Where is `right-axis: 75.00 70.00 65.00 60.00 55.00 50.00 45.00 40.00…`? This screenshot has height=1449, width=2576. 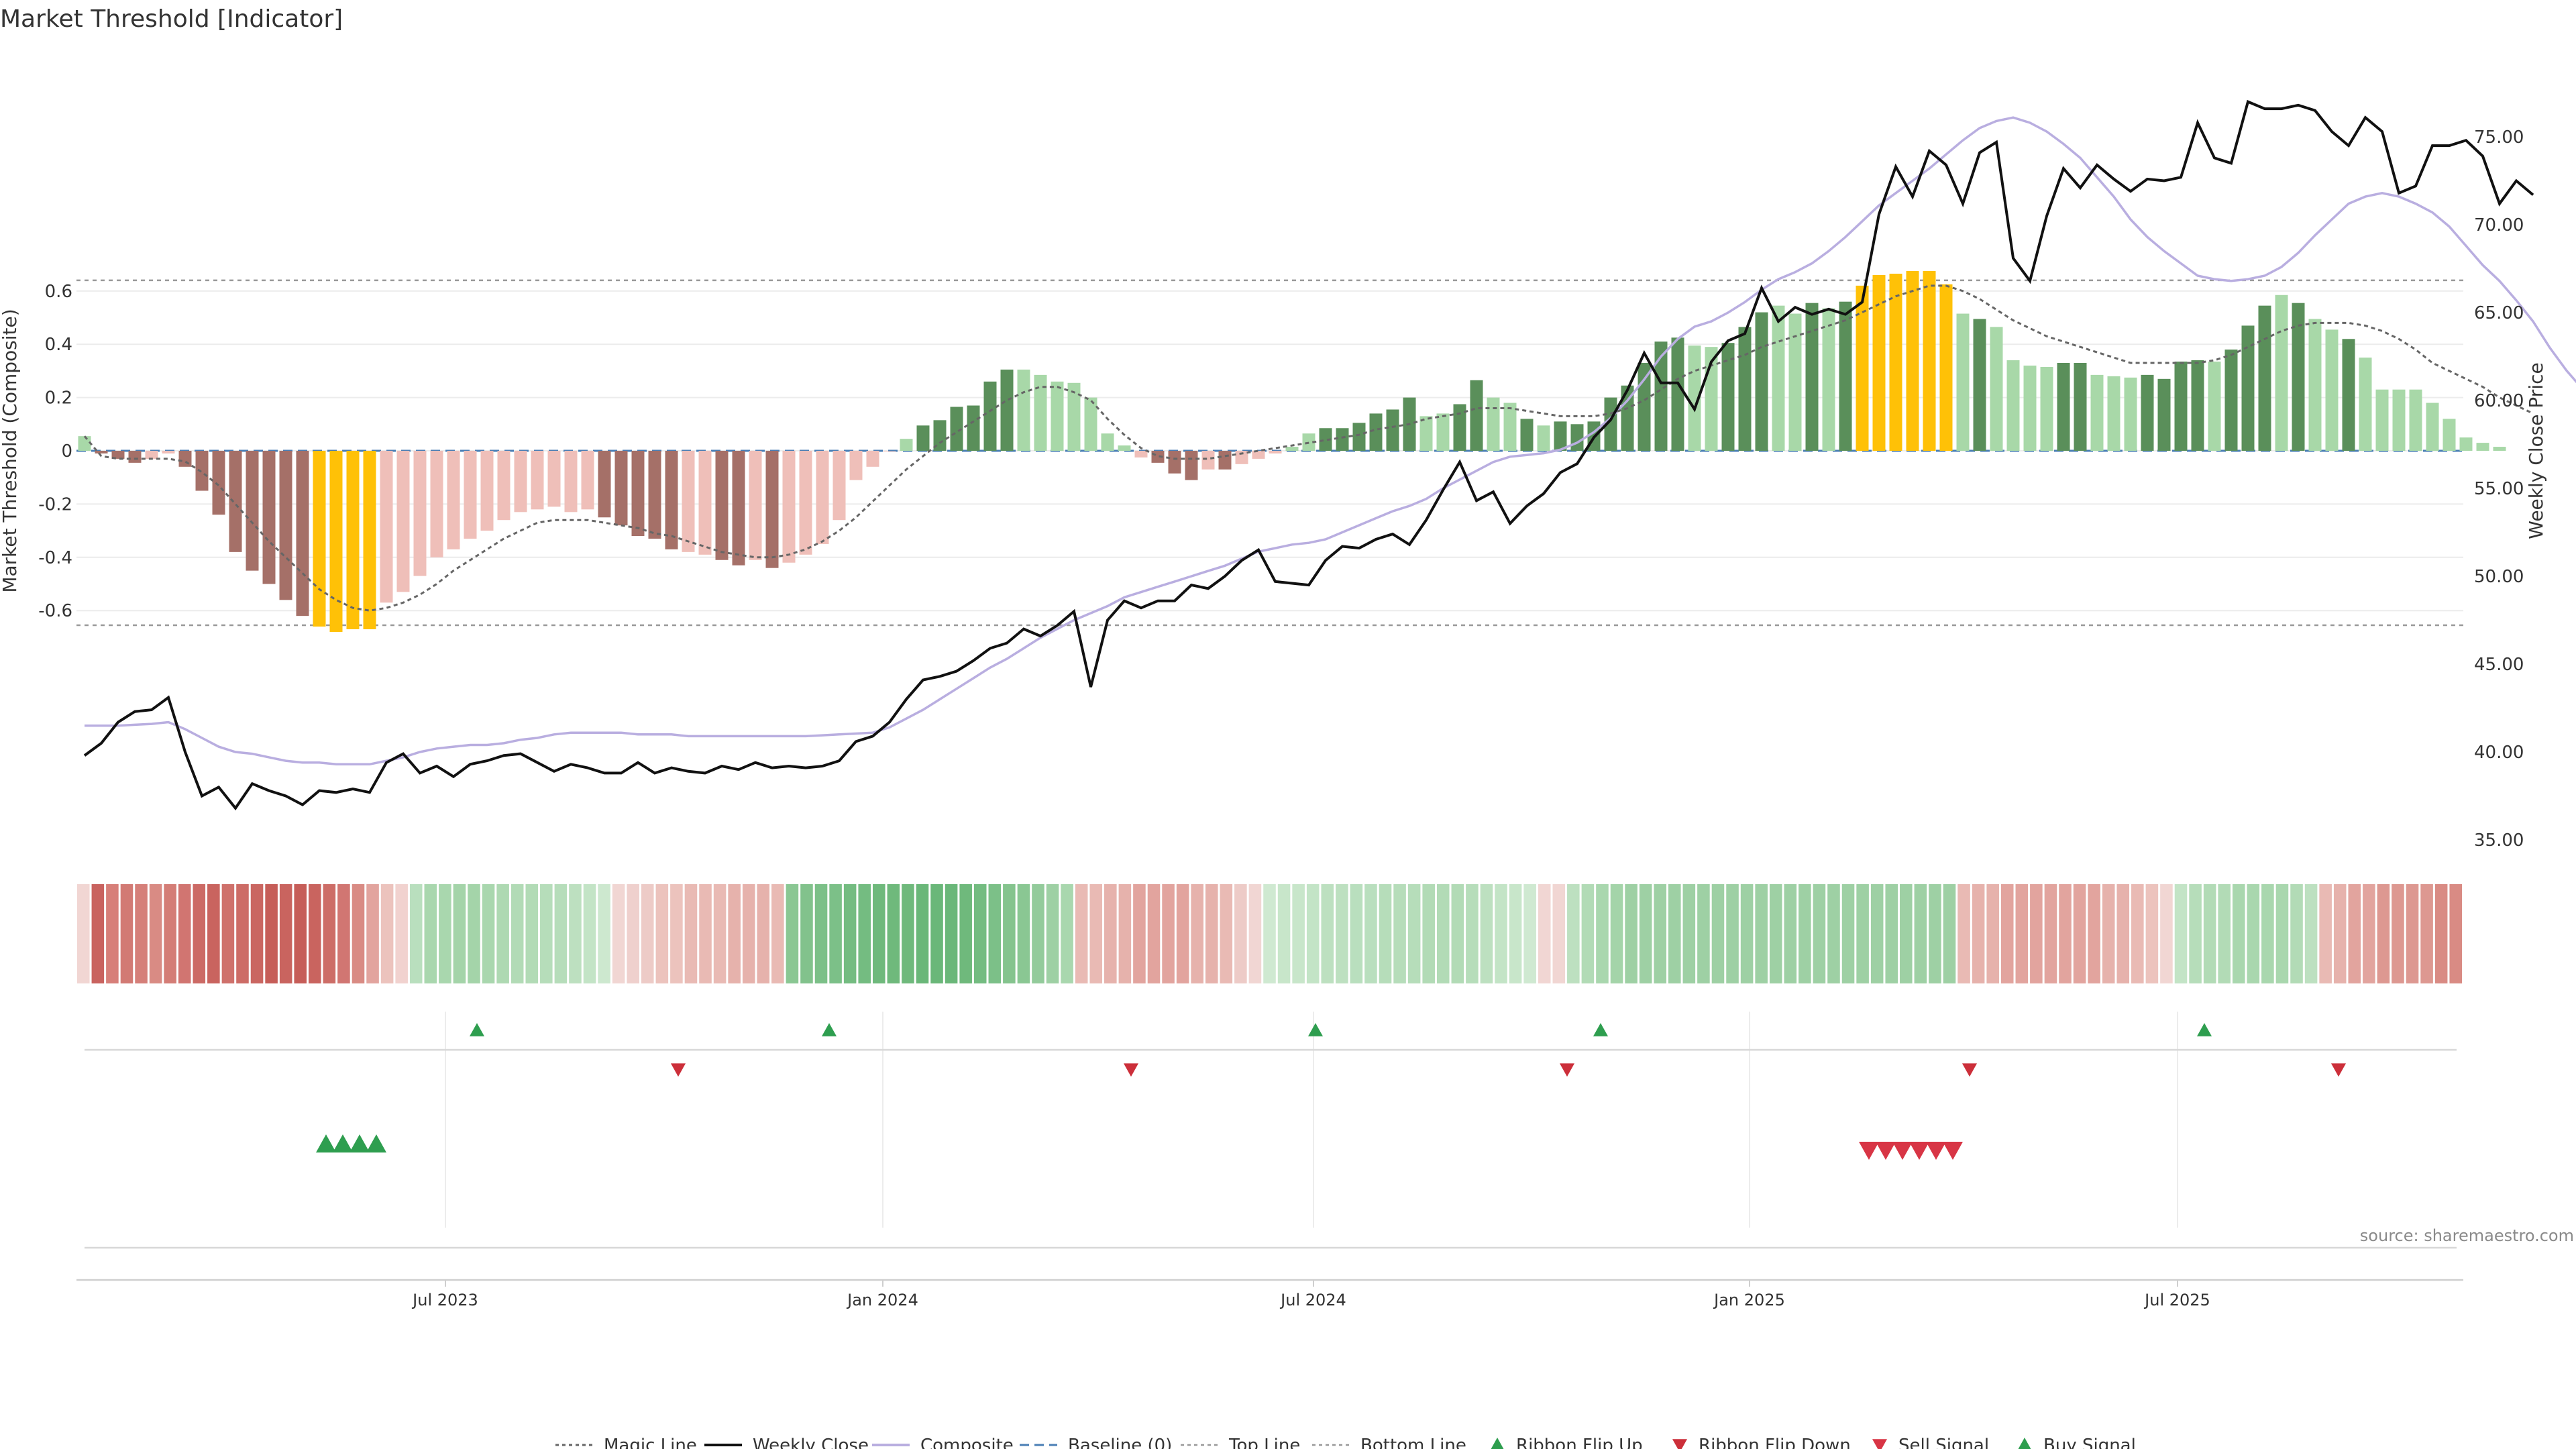 right-axis: 75.00 70.00 65.00 60.00 55.00 50.00 45.00 40.00… is located at coordinates (2499, 489).